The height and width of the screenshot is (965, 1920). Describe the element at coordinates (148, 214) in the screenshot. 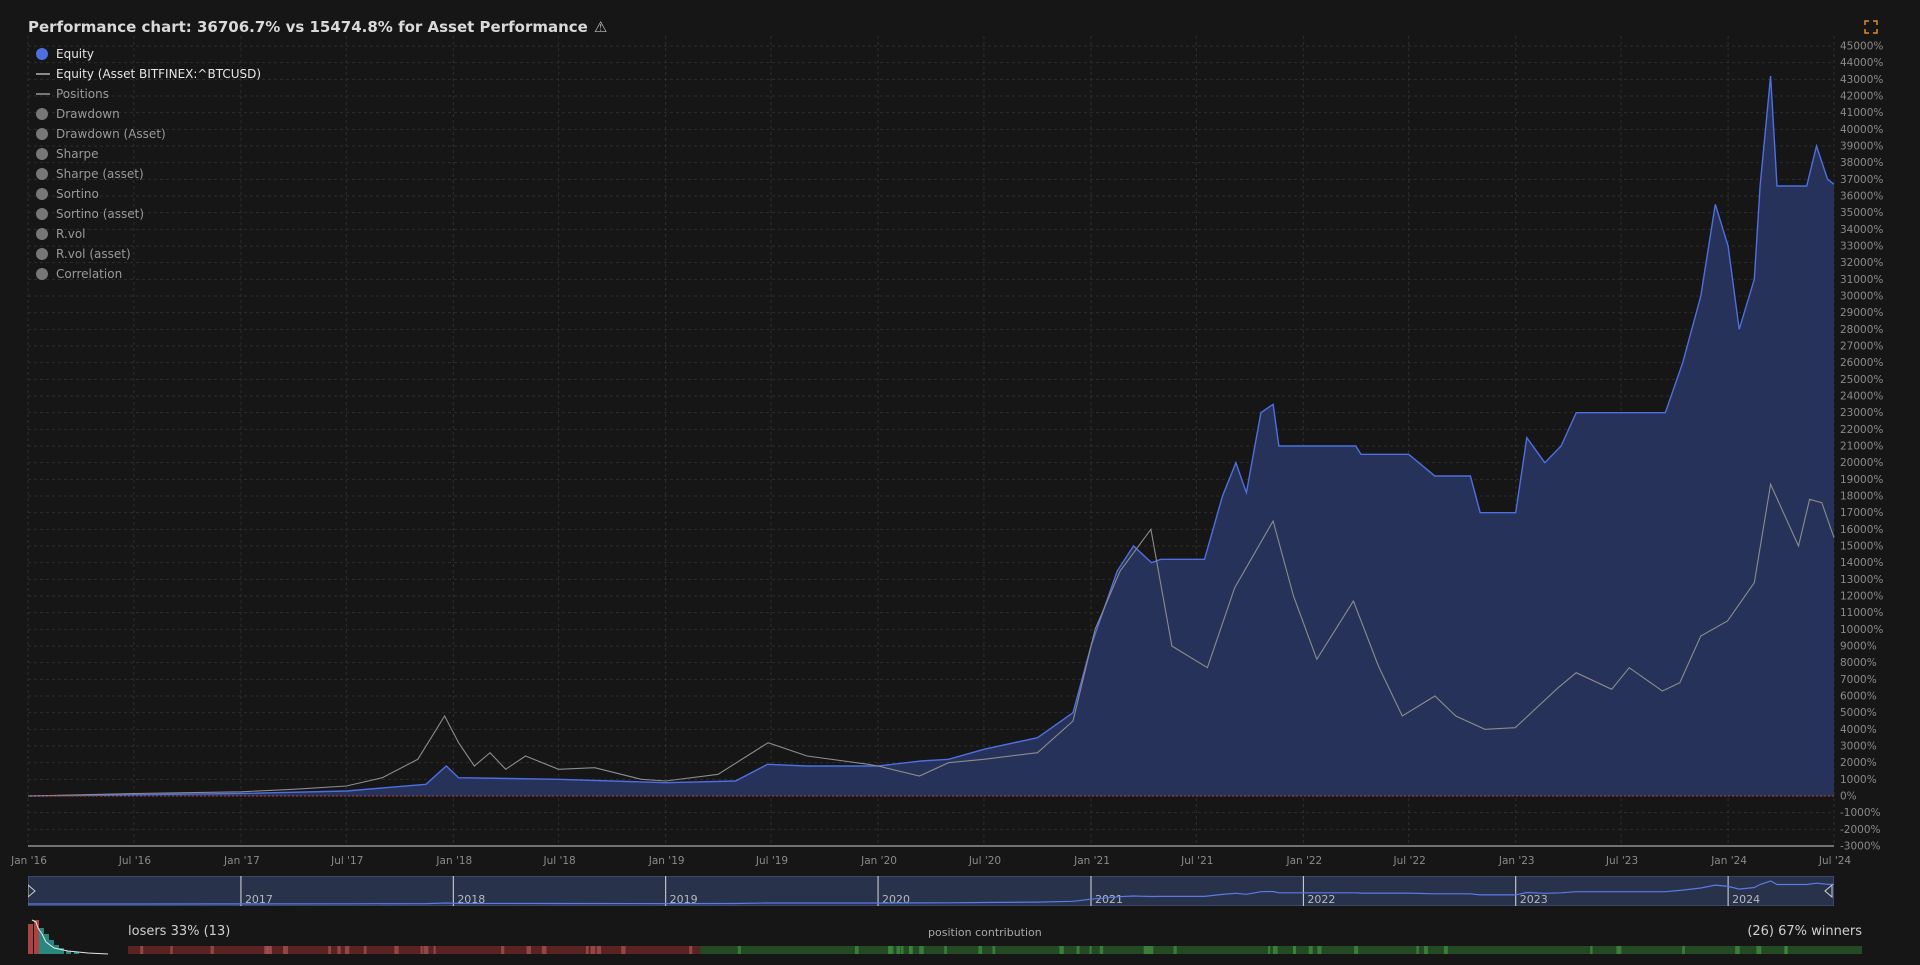

I see `legend-item-sortino-asset: Sortino (asset)` at that location.